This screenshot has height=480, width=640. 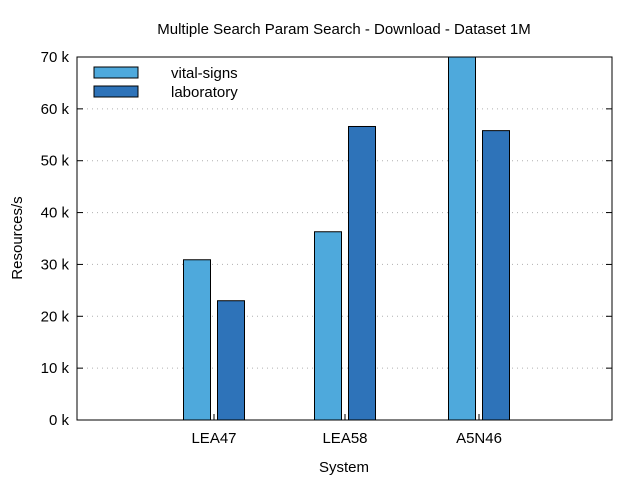 What do you see at coordinates (462, 238) in the screenshot?
I see `bar-vital-signs-A5N46` at bounding box center [462, 238].